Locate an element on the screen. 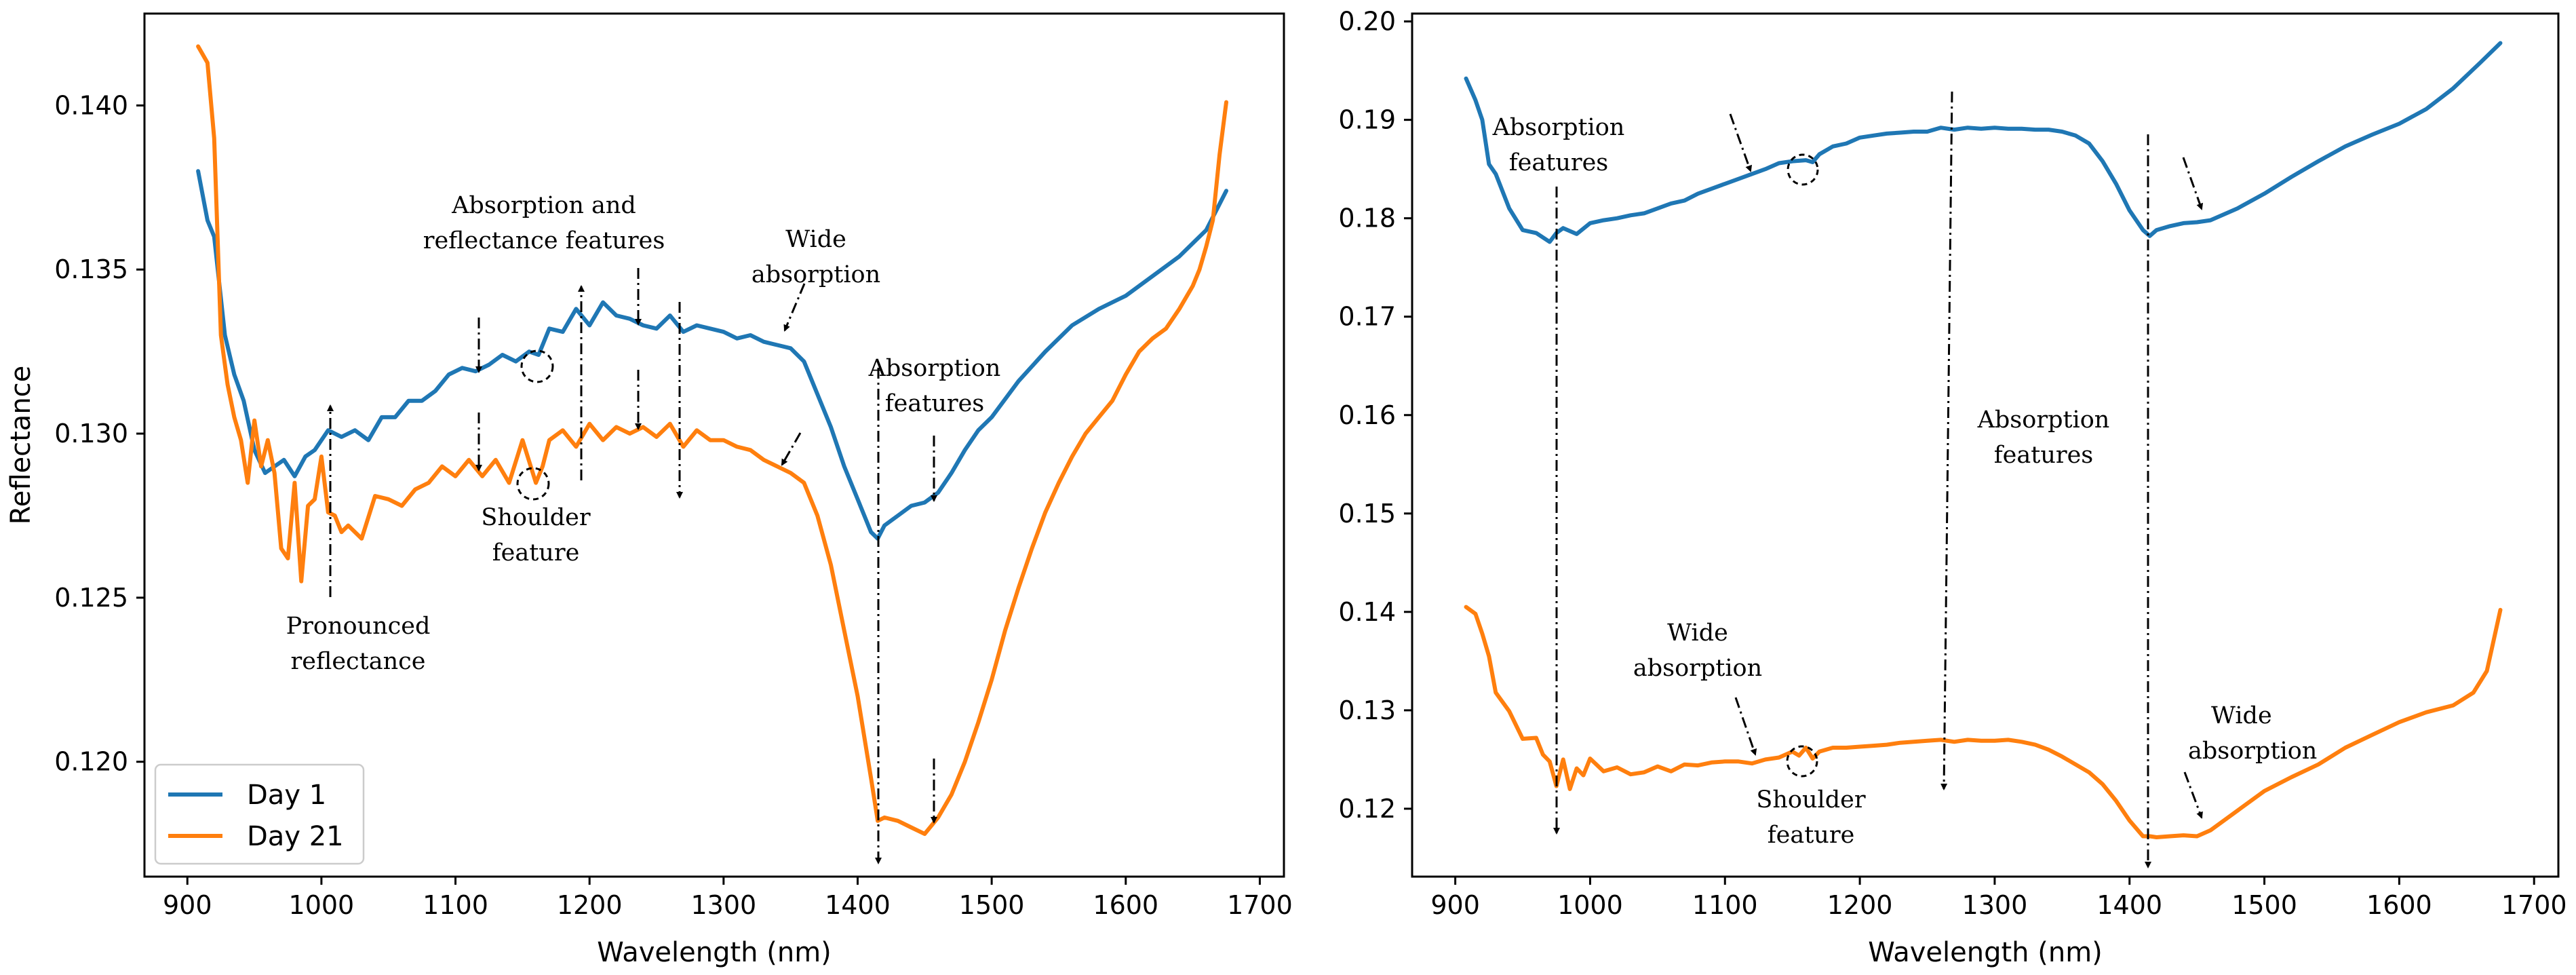 Image resolution: width=2576 pixels, height=975 pixels. annotation-pronounced-1: Pronounced is located at coordinates (358, 626).